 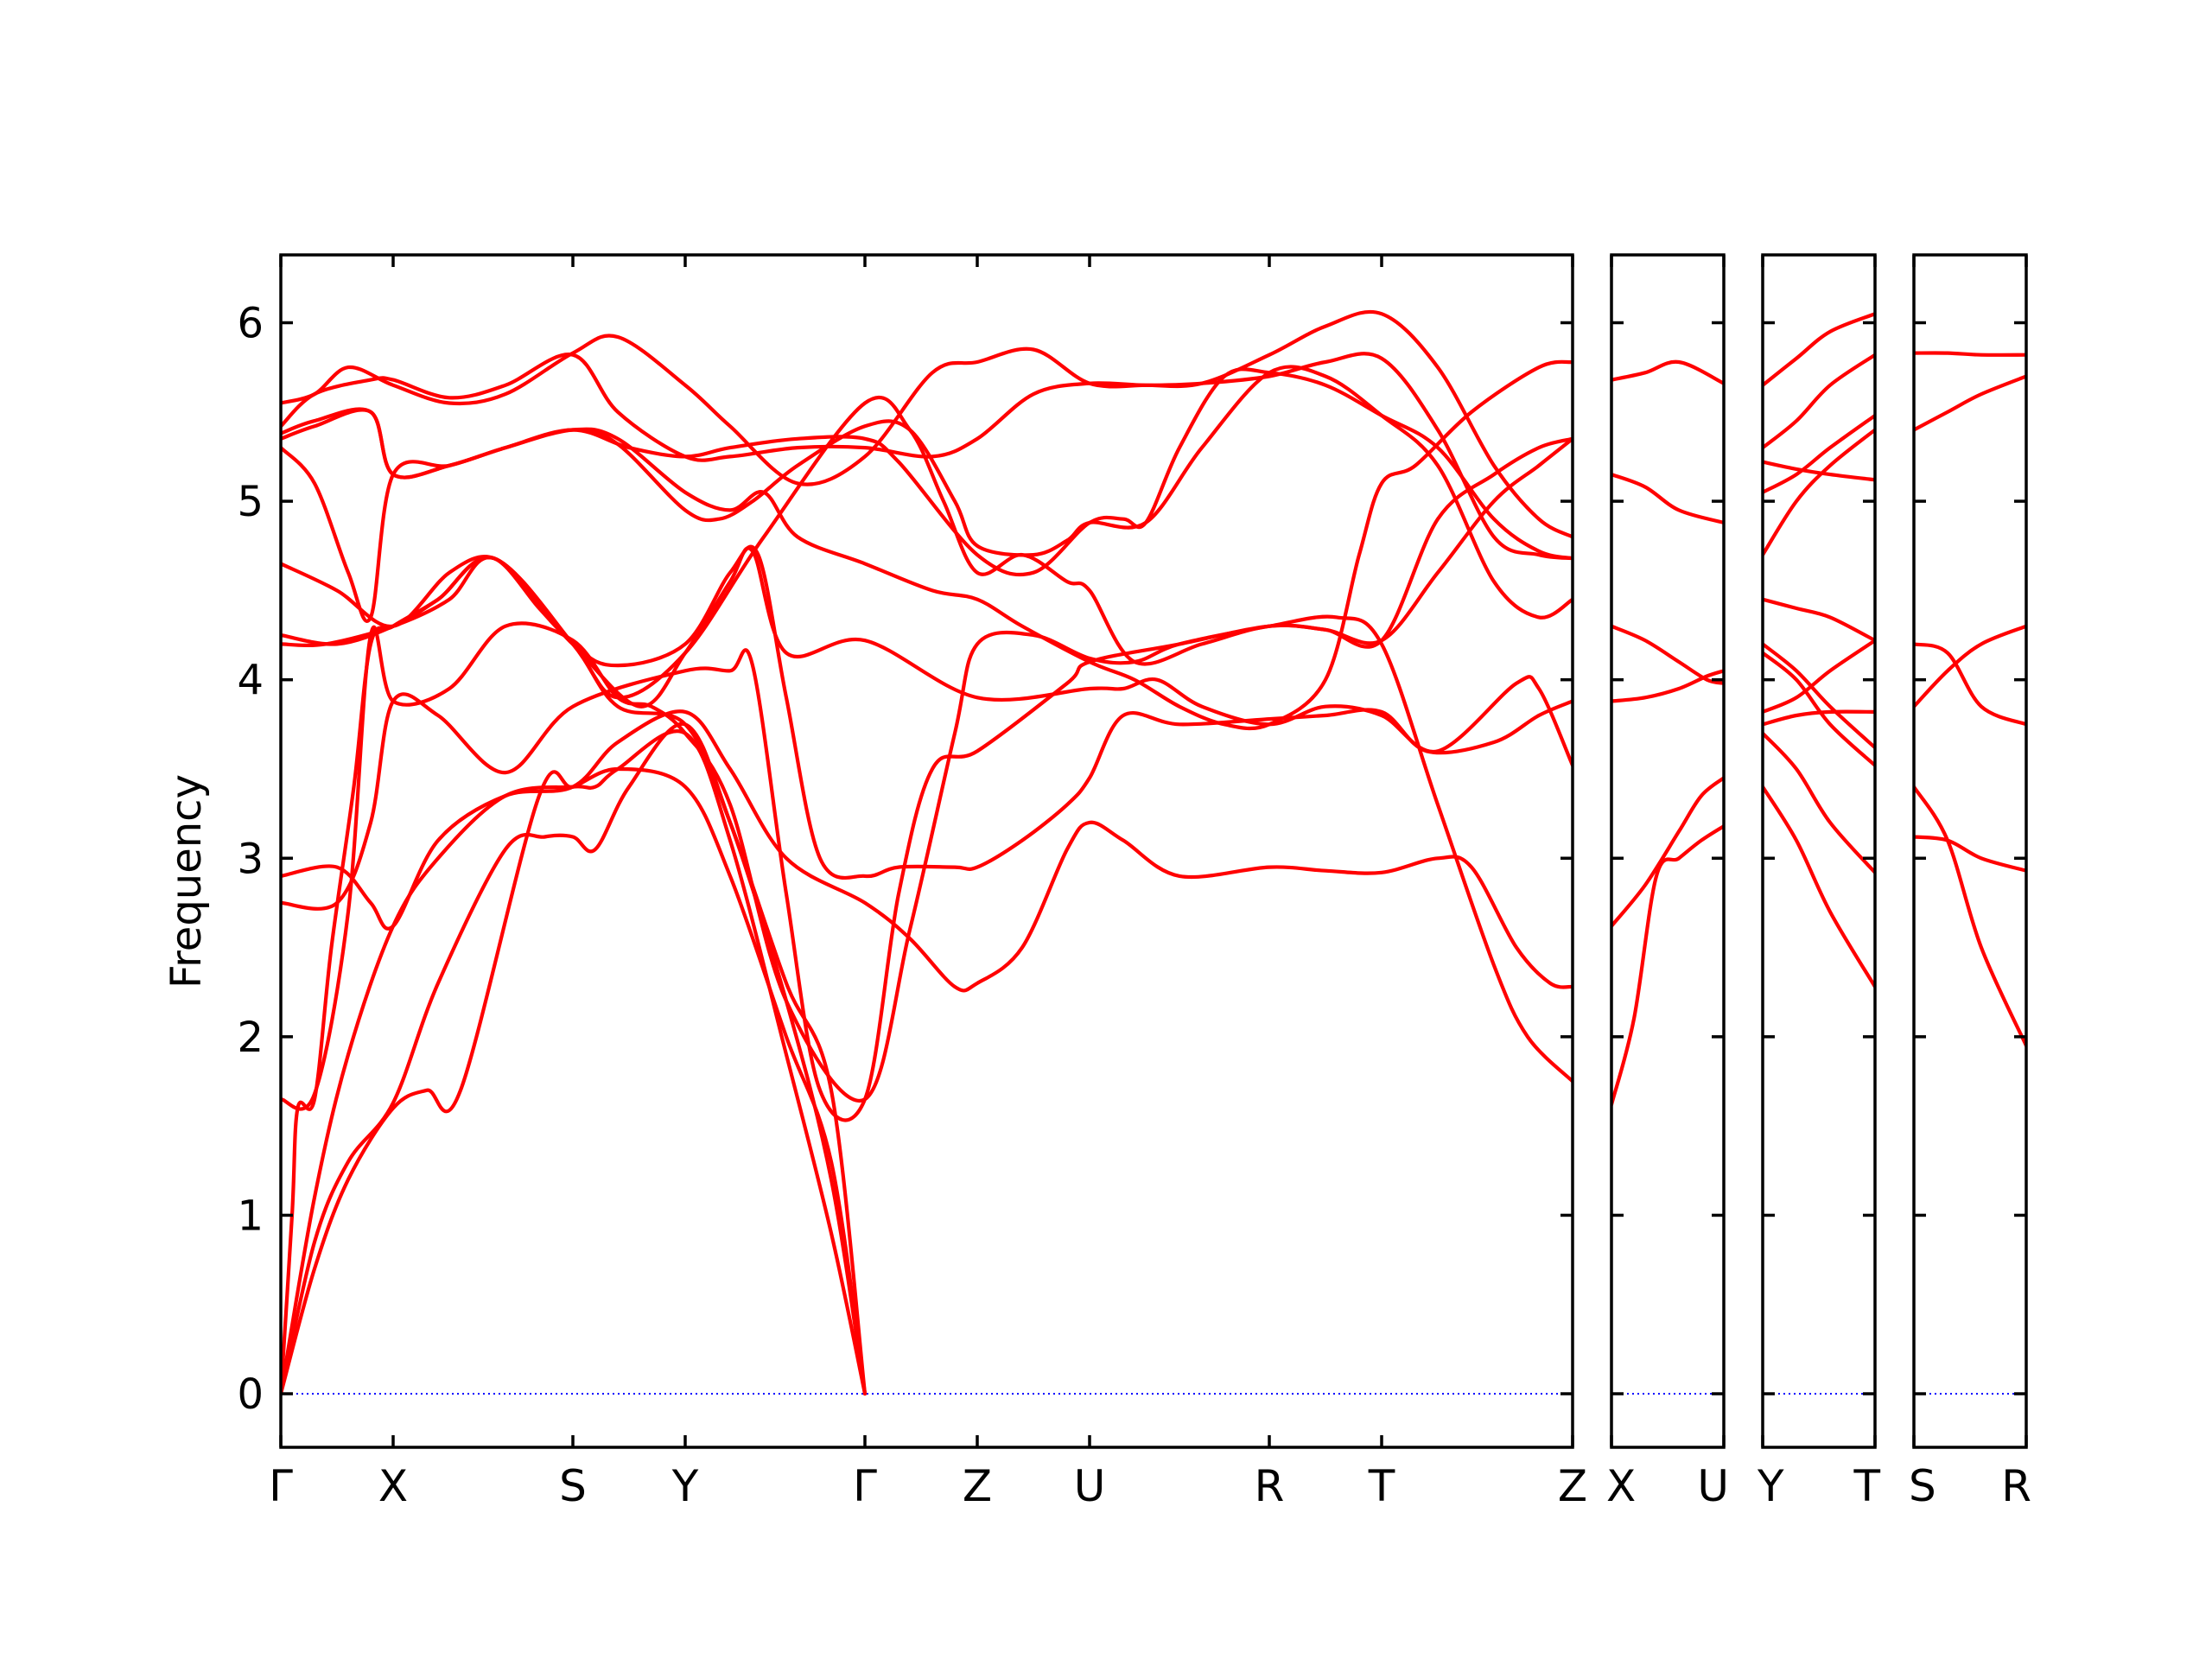 What do you see at coordinates (186, 881) in the screenshot?
I see `y-axis-label: Frequency` at bounding box center [186, 881].